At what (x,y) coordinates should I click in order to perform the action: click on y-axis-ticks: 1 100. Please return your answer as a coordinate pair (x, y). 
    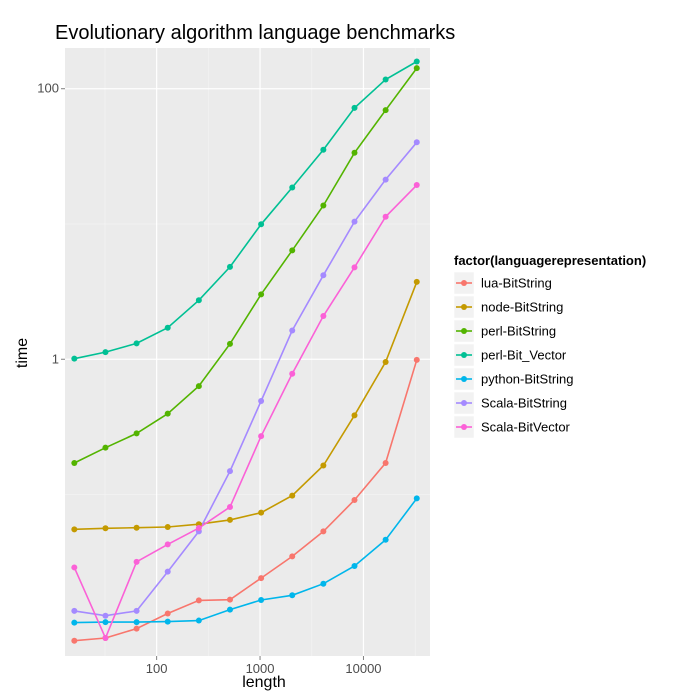
    Looking at the image, I should click on (51, 223).